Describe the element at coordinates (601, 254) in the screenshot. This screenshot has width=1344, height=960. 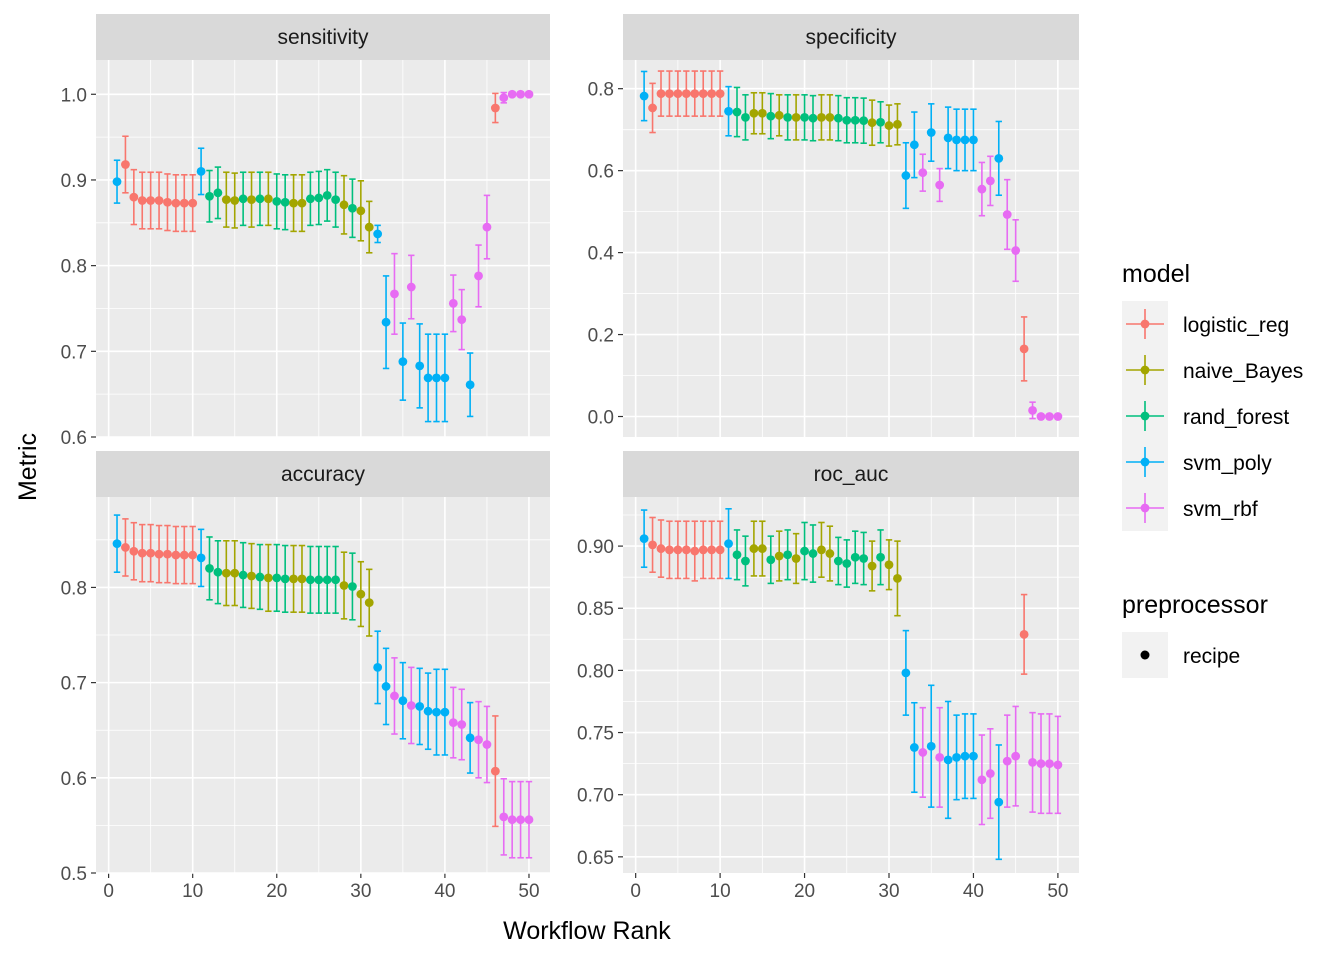
I see `y-tick-label: 0.4` at that location.